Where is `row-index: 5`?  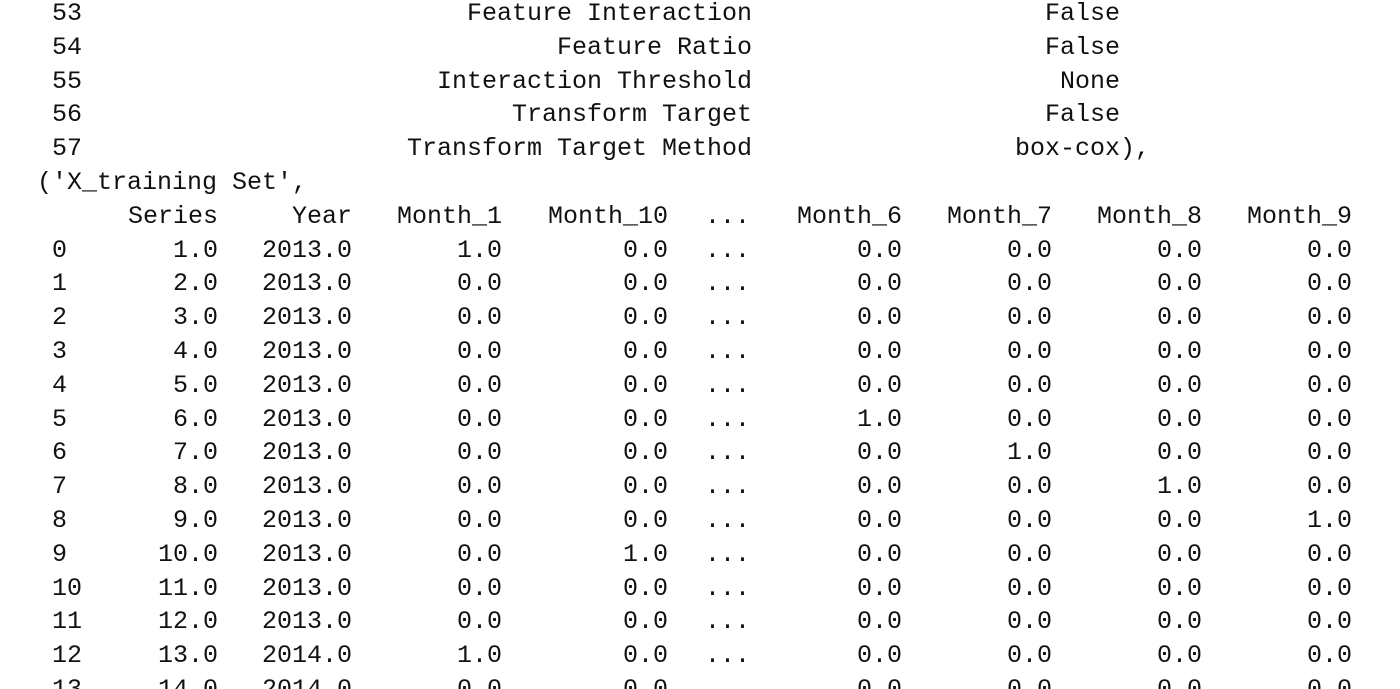
row-index: 5 is located at coordinates (60, 419).